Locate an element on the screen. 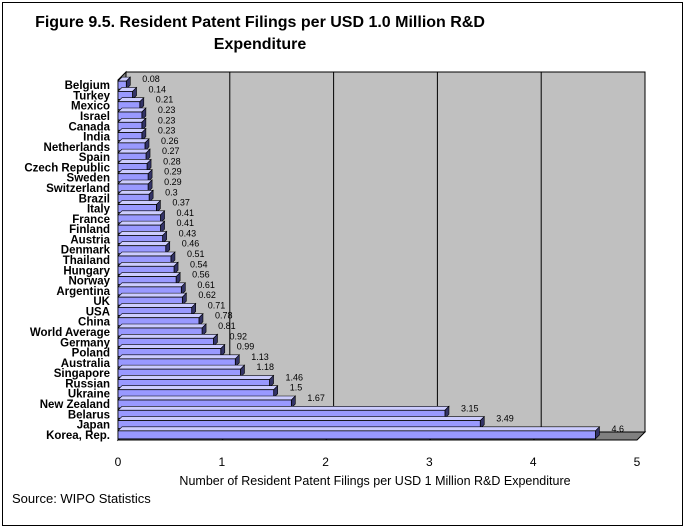 This screenshot has height=530, width=687. category-label: Singapore is located at coordinates (82, 374).